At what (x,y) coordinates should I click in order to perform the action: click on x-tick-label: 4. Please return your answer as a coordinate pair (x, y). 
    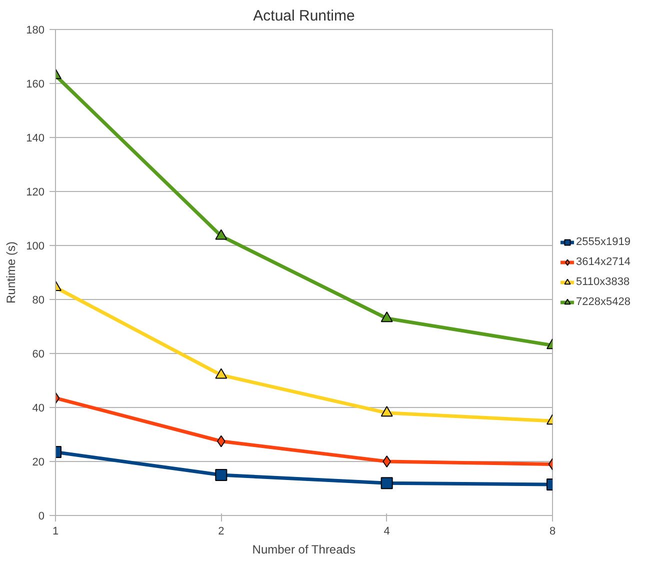
    Looking at the image, I should click on (387, 532).